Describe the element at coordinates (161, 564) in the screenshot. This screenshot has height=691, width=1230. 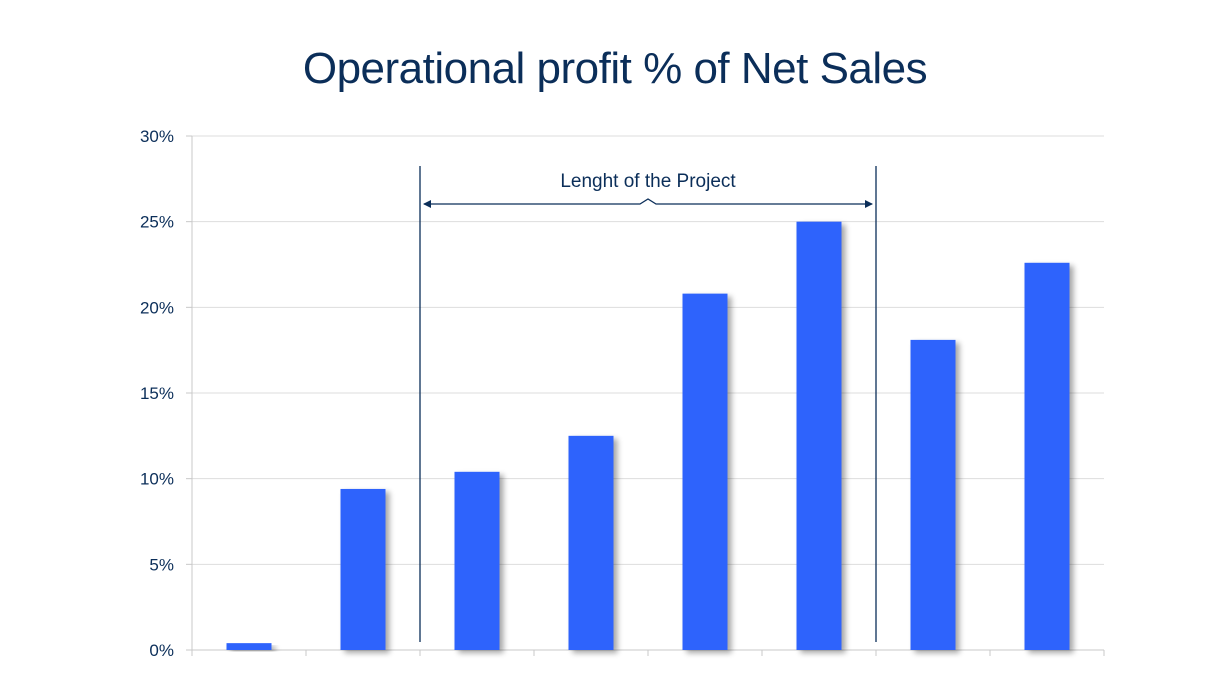
I see `y-tick-label: 5%` at that location.